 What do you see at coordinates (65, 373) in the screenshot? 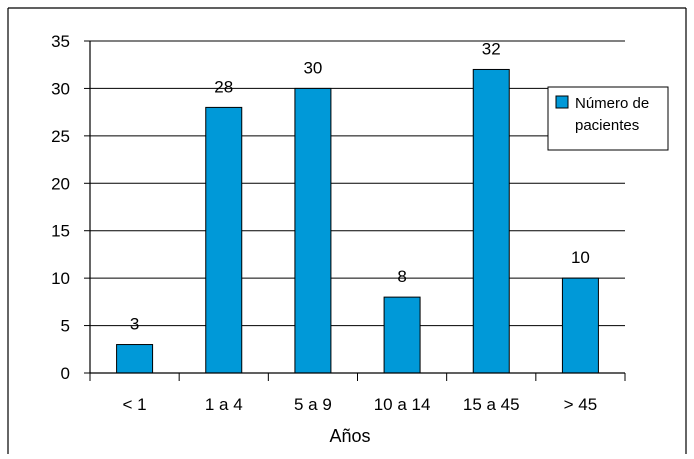
I see `y-tick-label: 0` at bounding box center [65, 373].